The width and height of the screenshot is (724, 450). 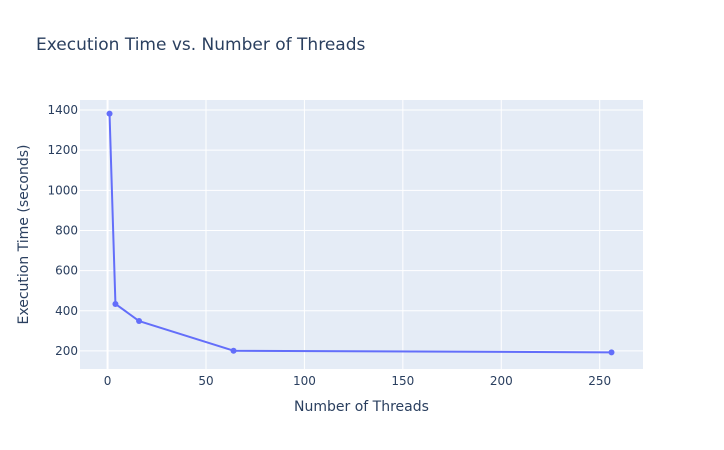 I want to click on y-tick-label: 200, so click(x=66, y=351).